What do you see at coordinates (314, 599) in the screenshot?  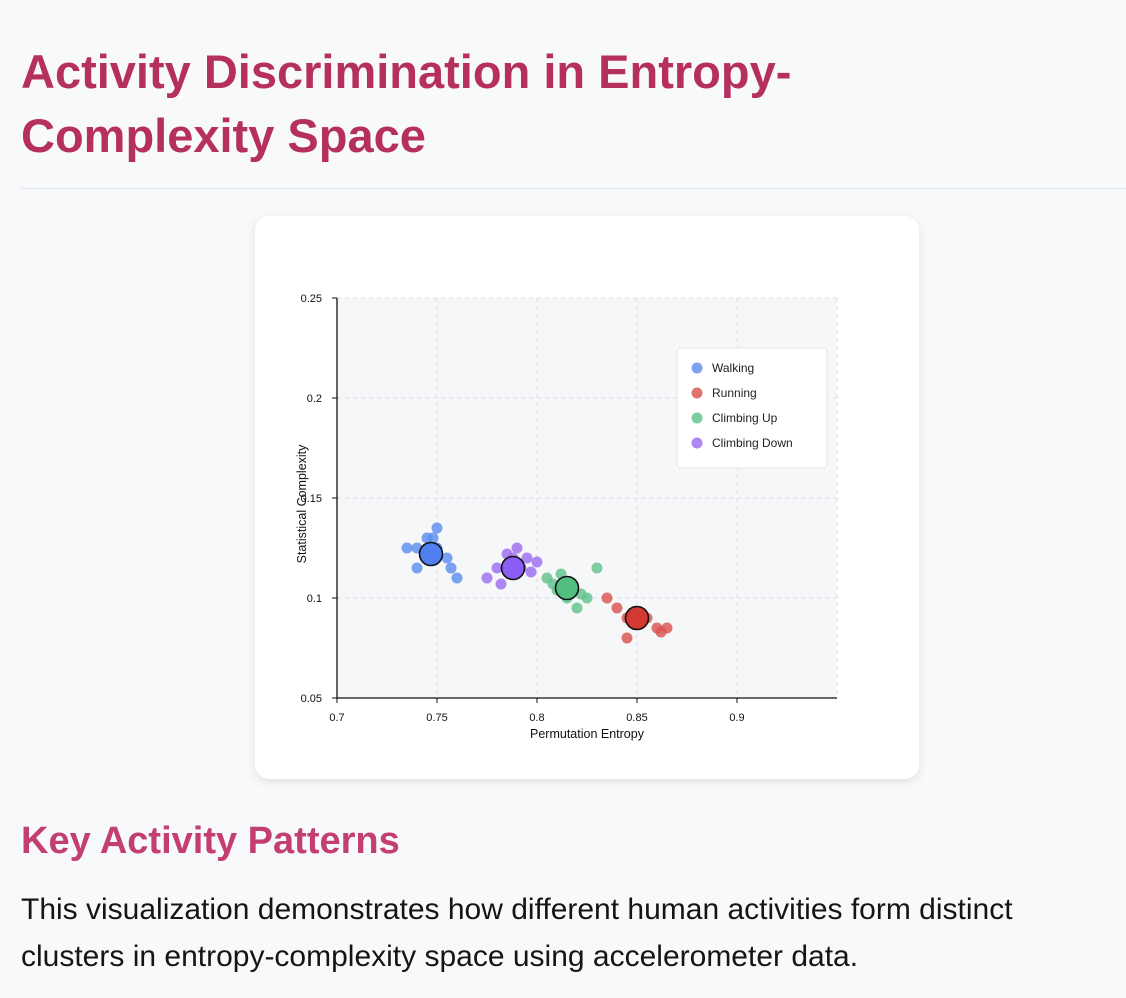 I see `y-tick-label: 0.1` at bounding box center [314, 599].